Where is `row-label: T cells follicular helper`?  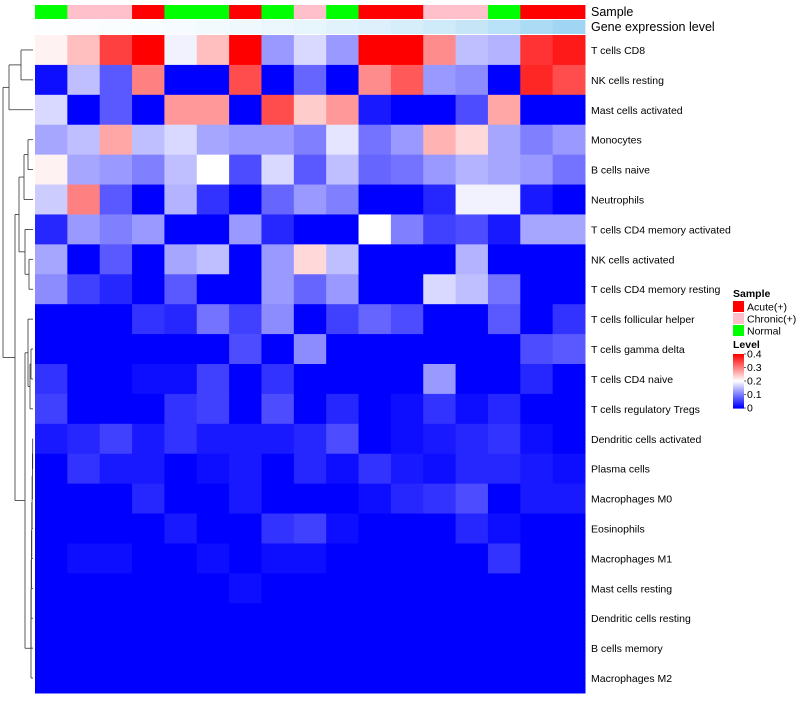 row-label: T cells follicular helper is located at coordinates (643, 320).